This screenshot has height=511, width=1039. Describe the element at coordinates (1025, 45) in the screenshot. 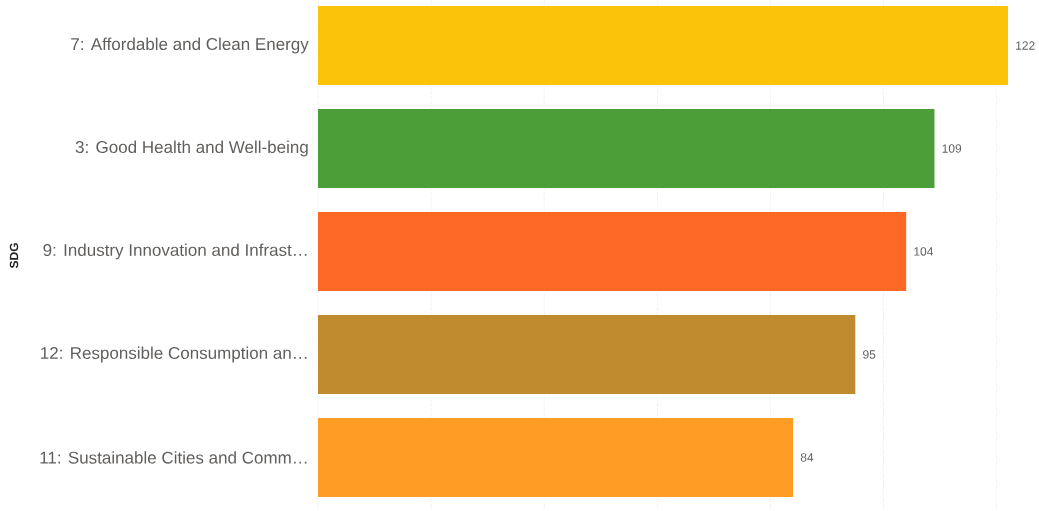

I see `data-label: 122` at that location.